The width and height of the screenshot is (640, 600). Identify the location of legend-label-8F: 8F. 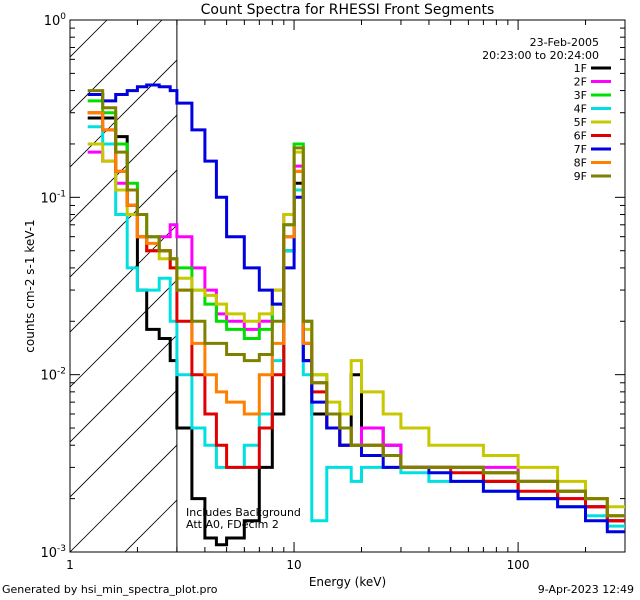
(580, 163).